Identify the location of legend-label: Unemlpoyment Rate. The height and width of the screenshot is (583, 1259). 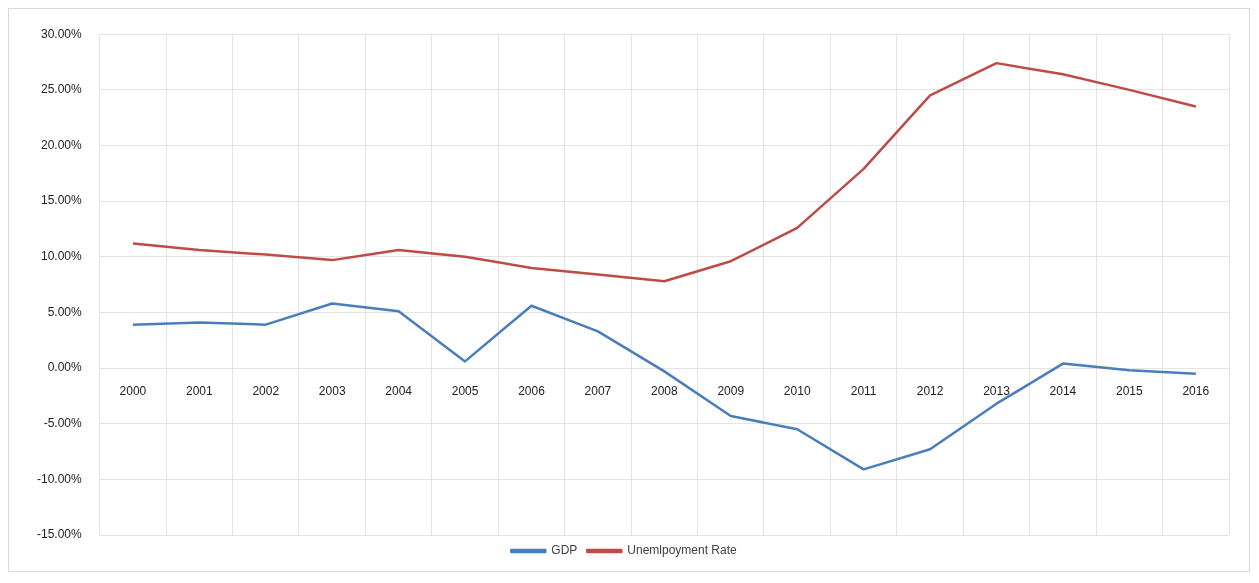
(682, 550).